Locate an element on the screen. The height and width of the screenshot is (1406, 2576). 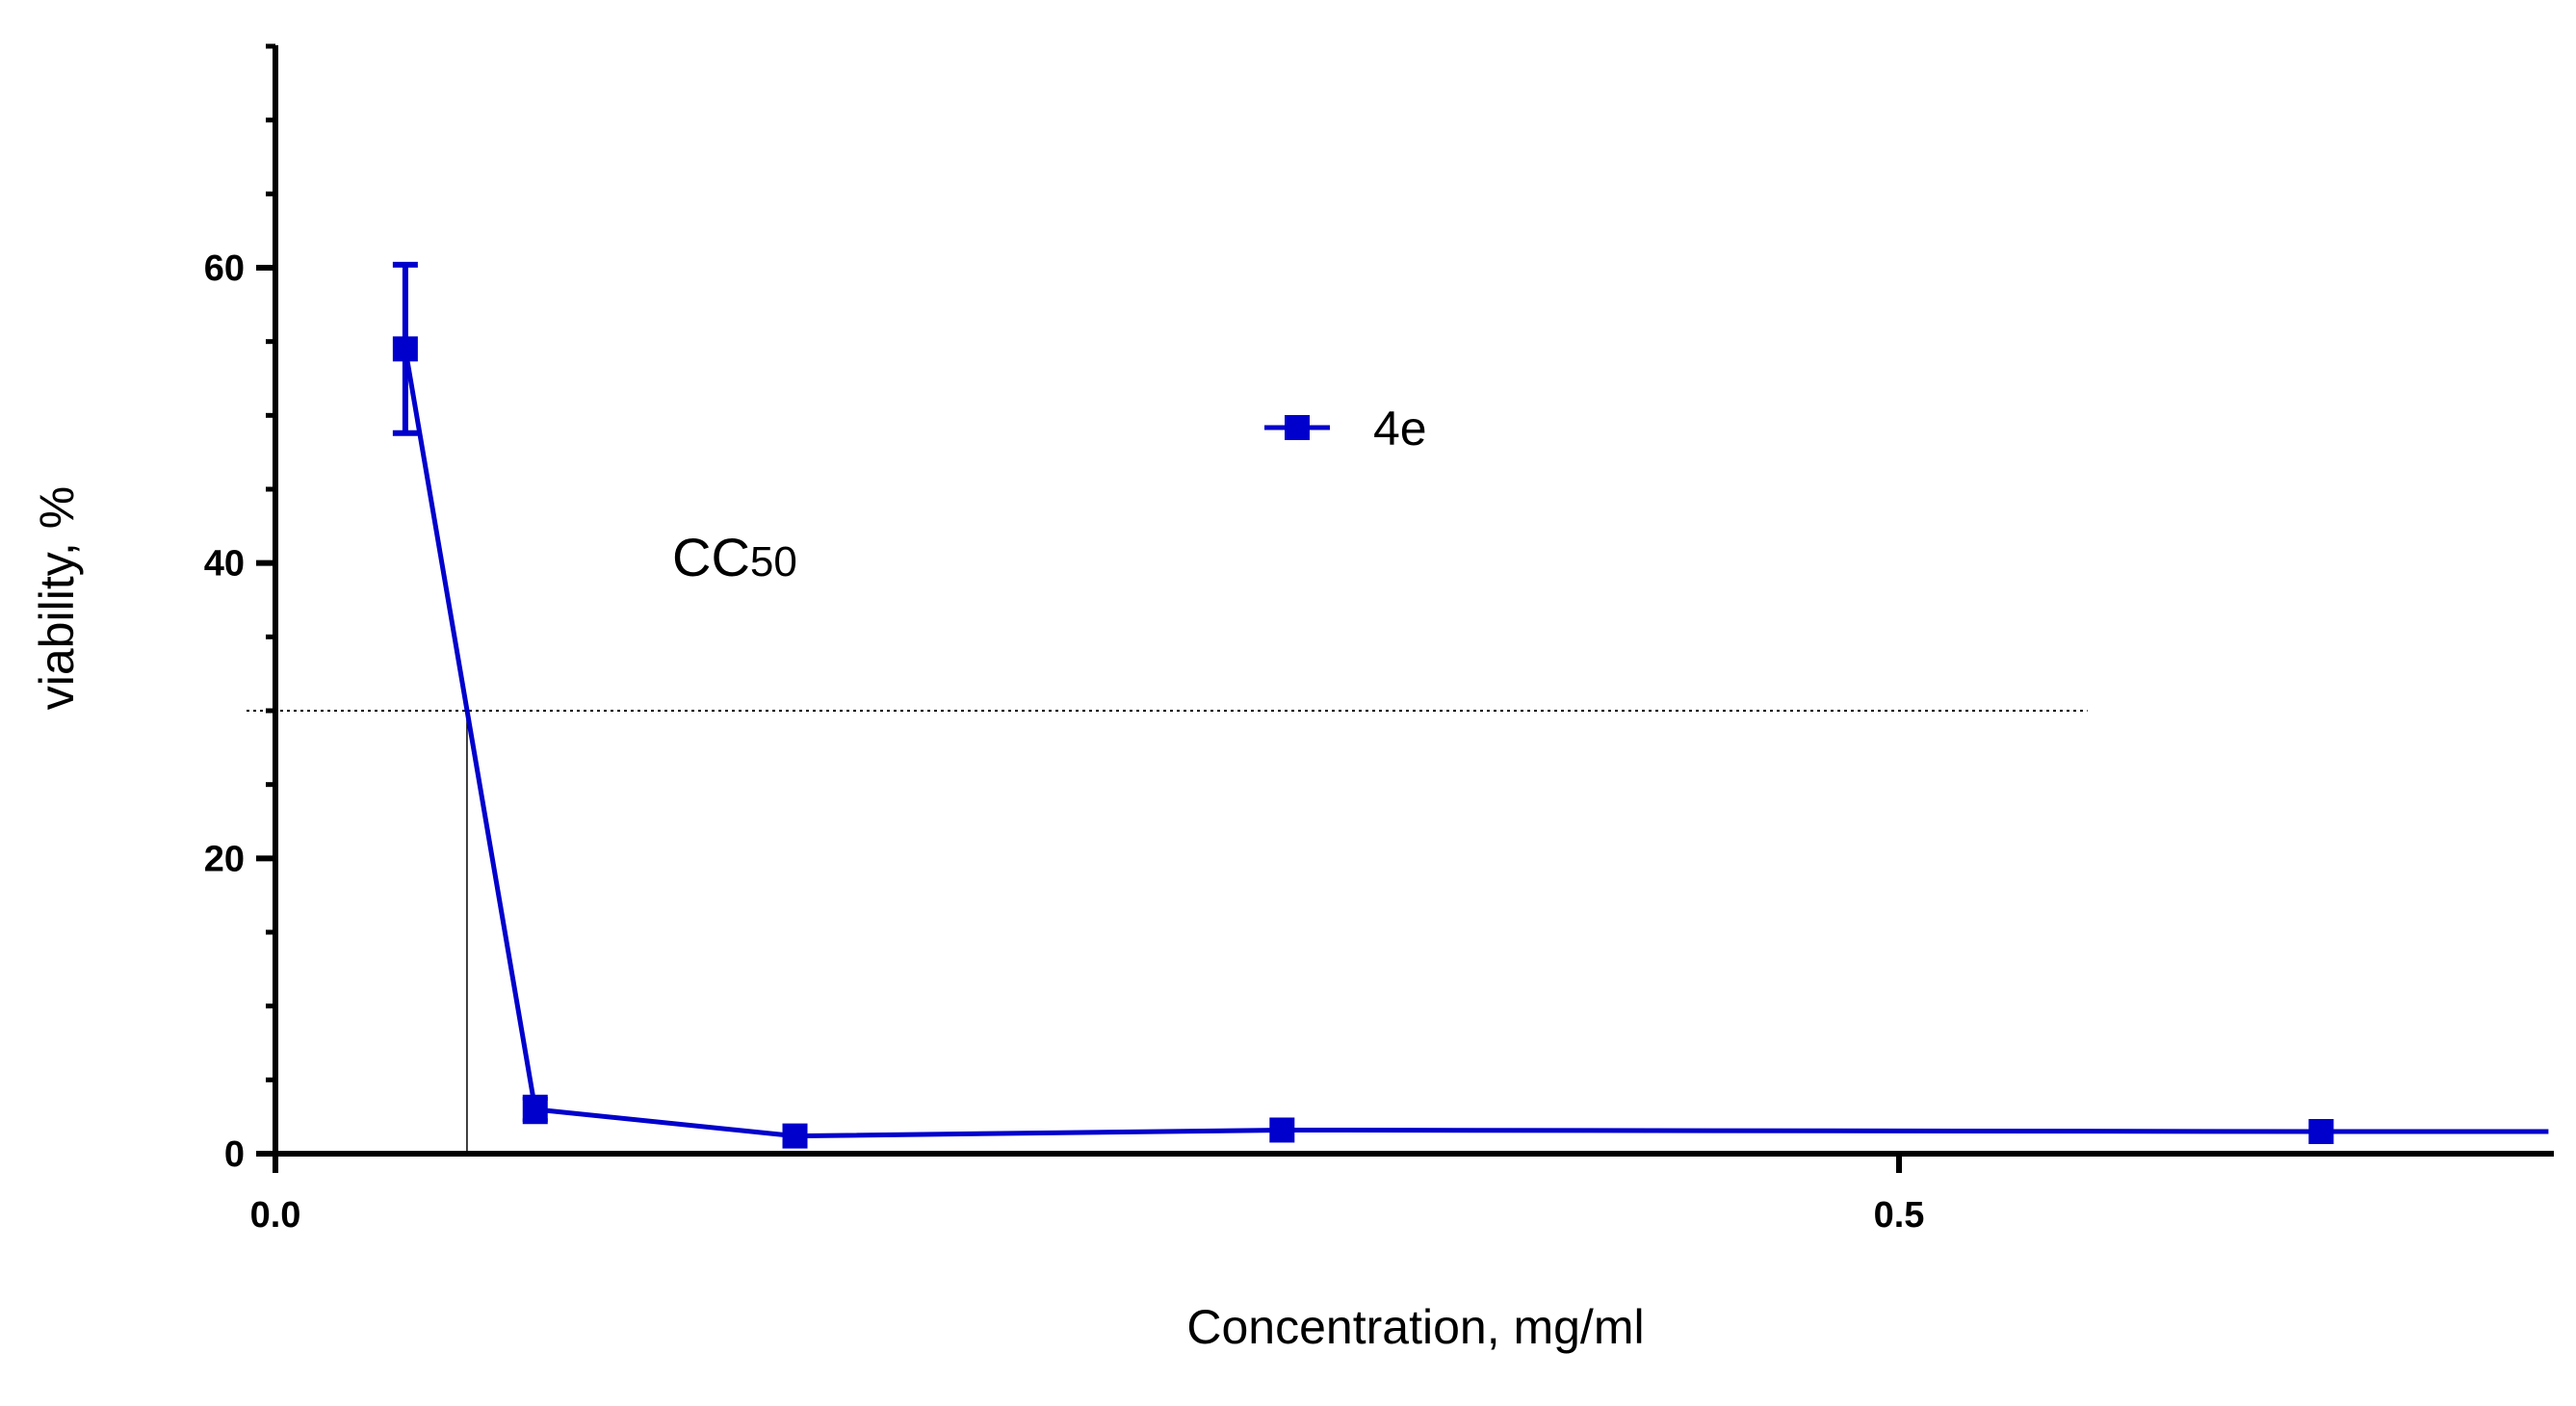
cc50-annotation: CC50 is located at coordinates (734, 557).